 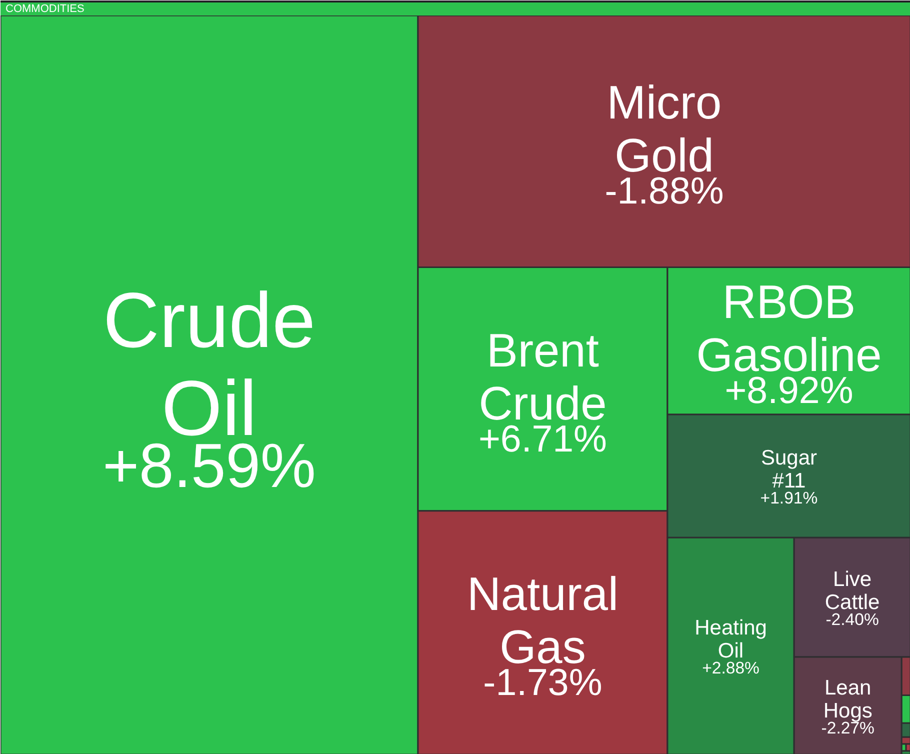 I want to click on text: COMMODITIES, so click(x=45, y=9).